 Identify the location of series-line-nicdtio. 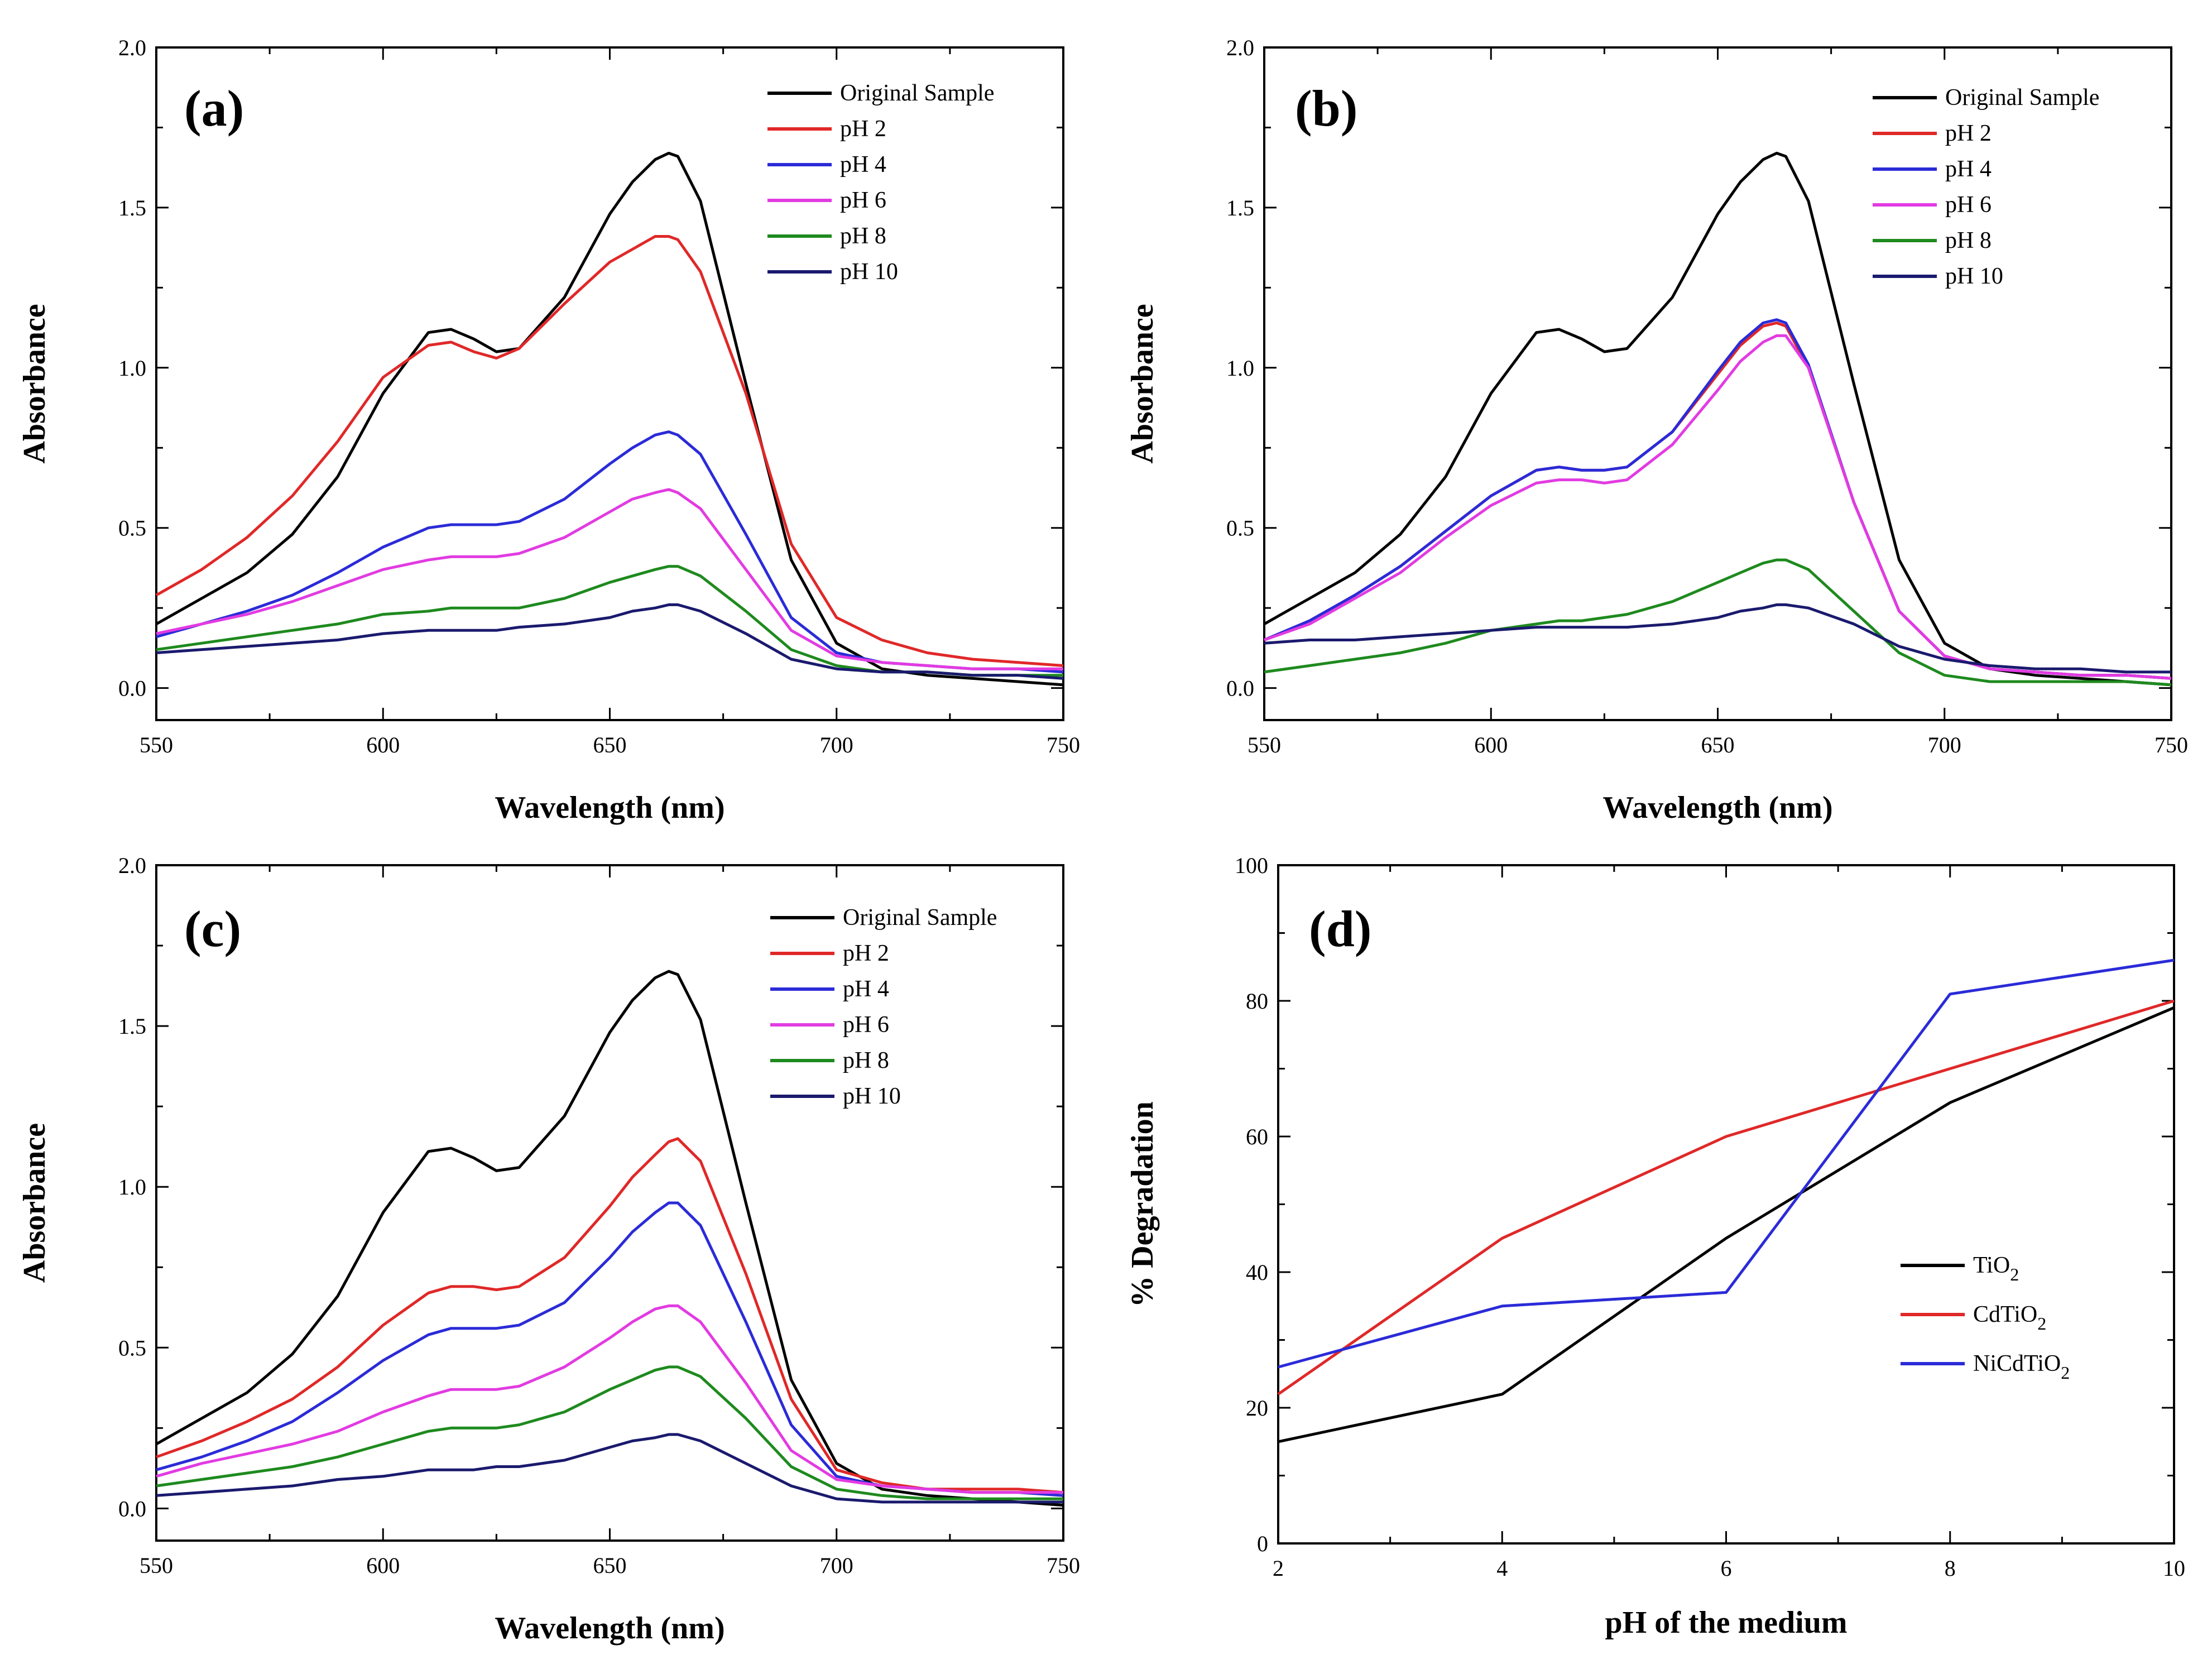
(1726, 1163).